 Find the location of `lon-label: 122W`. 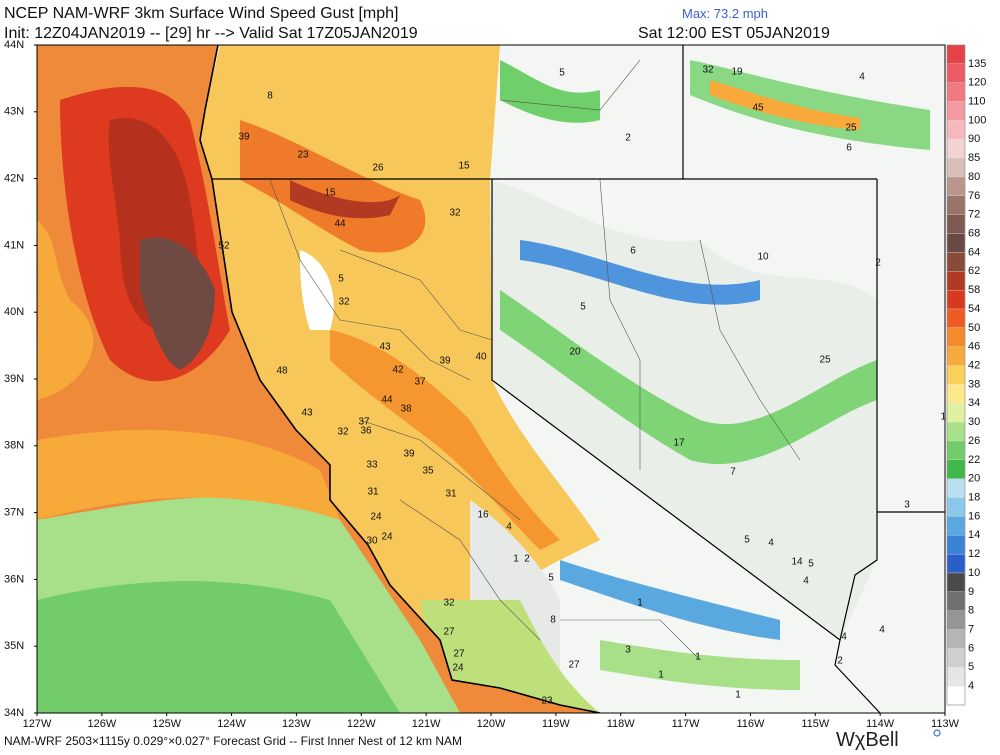

lon-label: 122W is located at coordinates (361, 724).